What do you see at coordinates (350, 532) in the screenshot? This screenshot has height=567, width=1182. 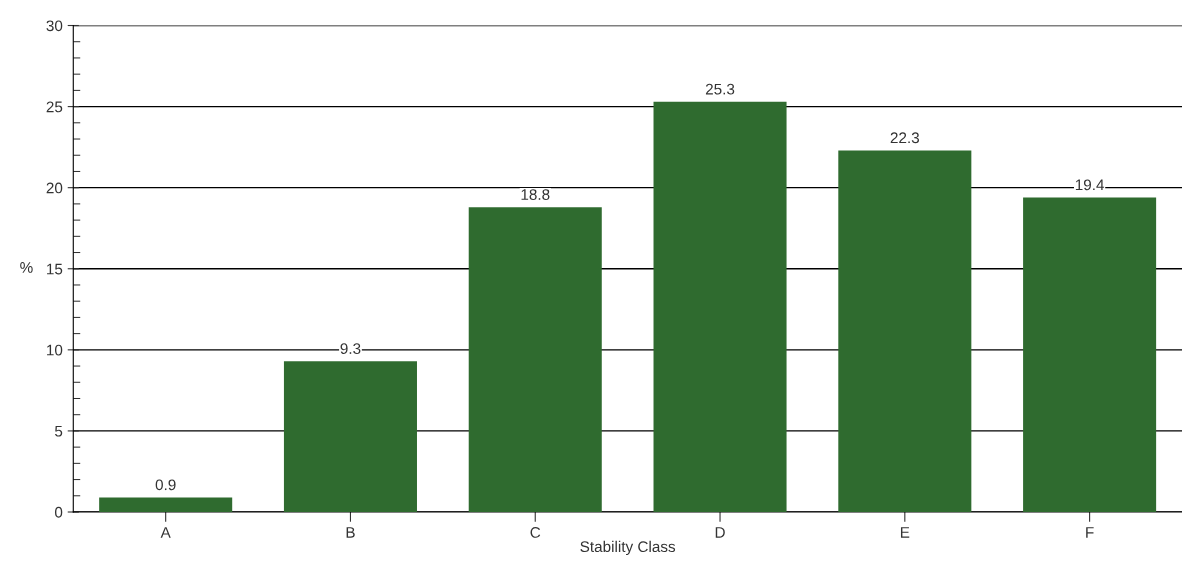 I see `x-tick-label: B` at bounding box center [350, 532].